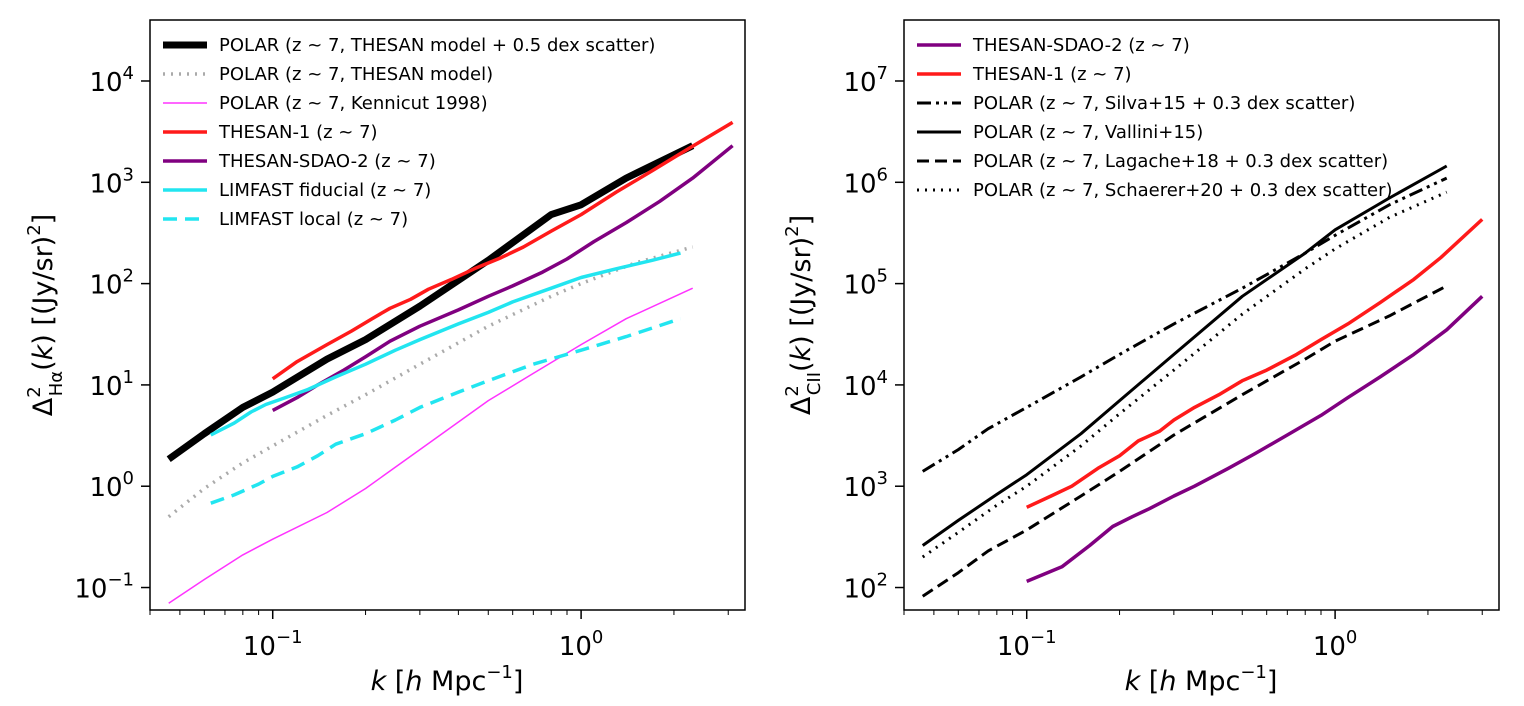  I want to click on y-tick-label: 10⁰, so click(111, 485).